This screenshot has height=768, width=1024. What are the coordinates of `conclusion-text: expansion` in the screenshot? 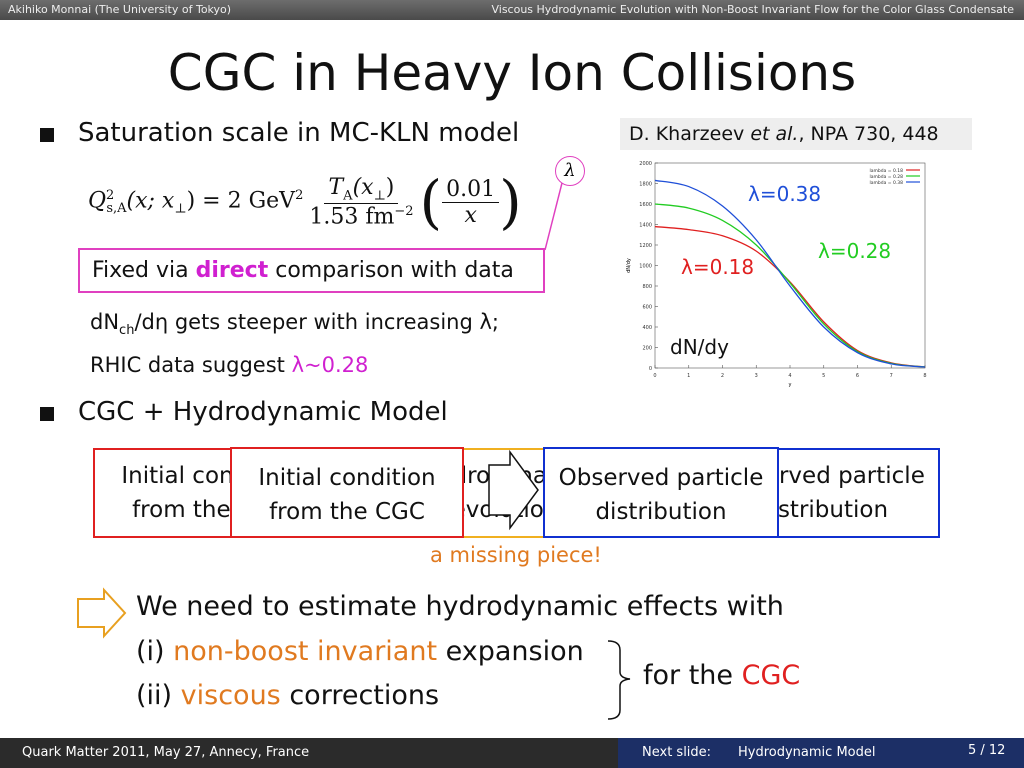 It's located at (510, 651).